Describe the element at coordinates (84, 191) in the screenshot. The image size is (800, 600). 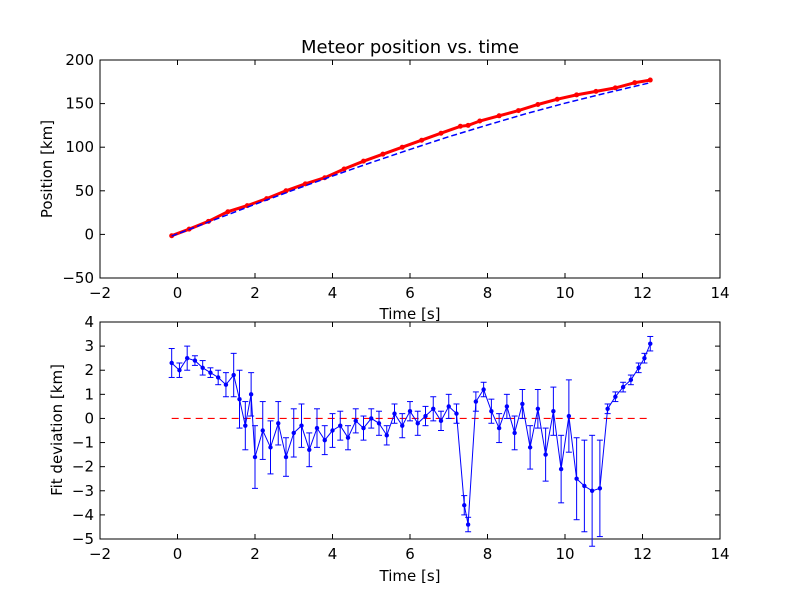
I see `position-y-tick-label: 50` at that location.